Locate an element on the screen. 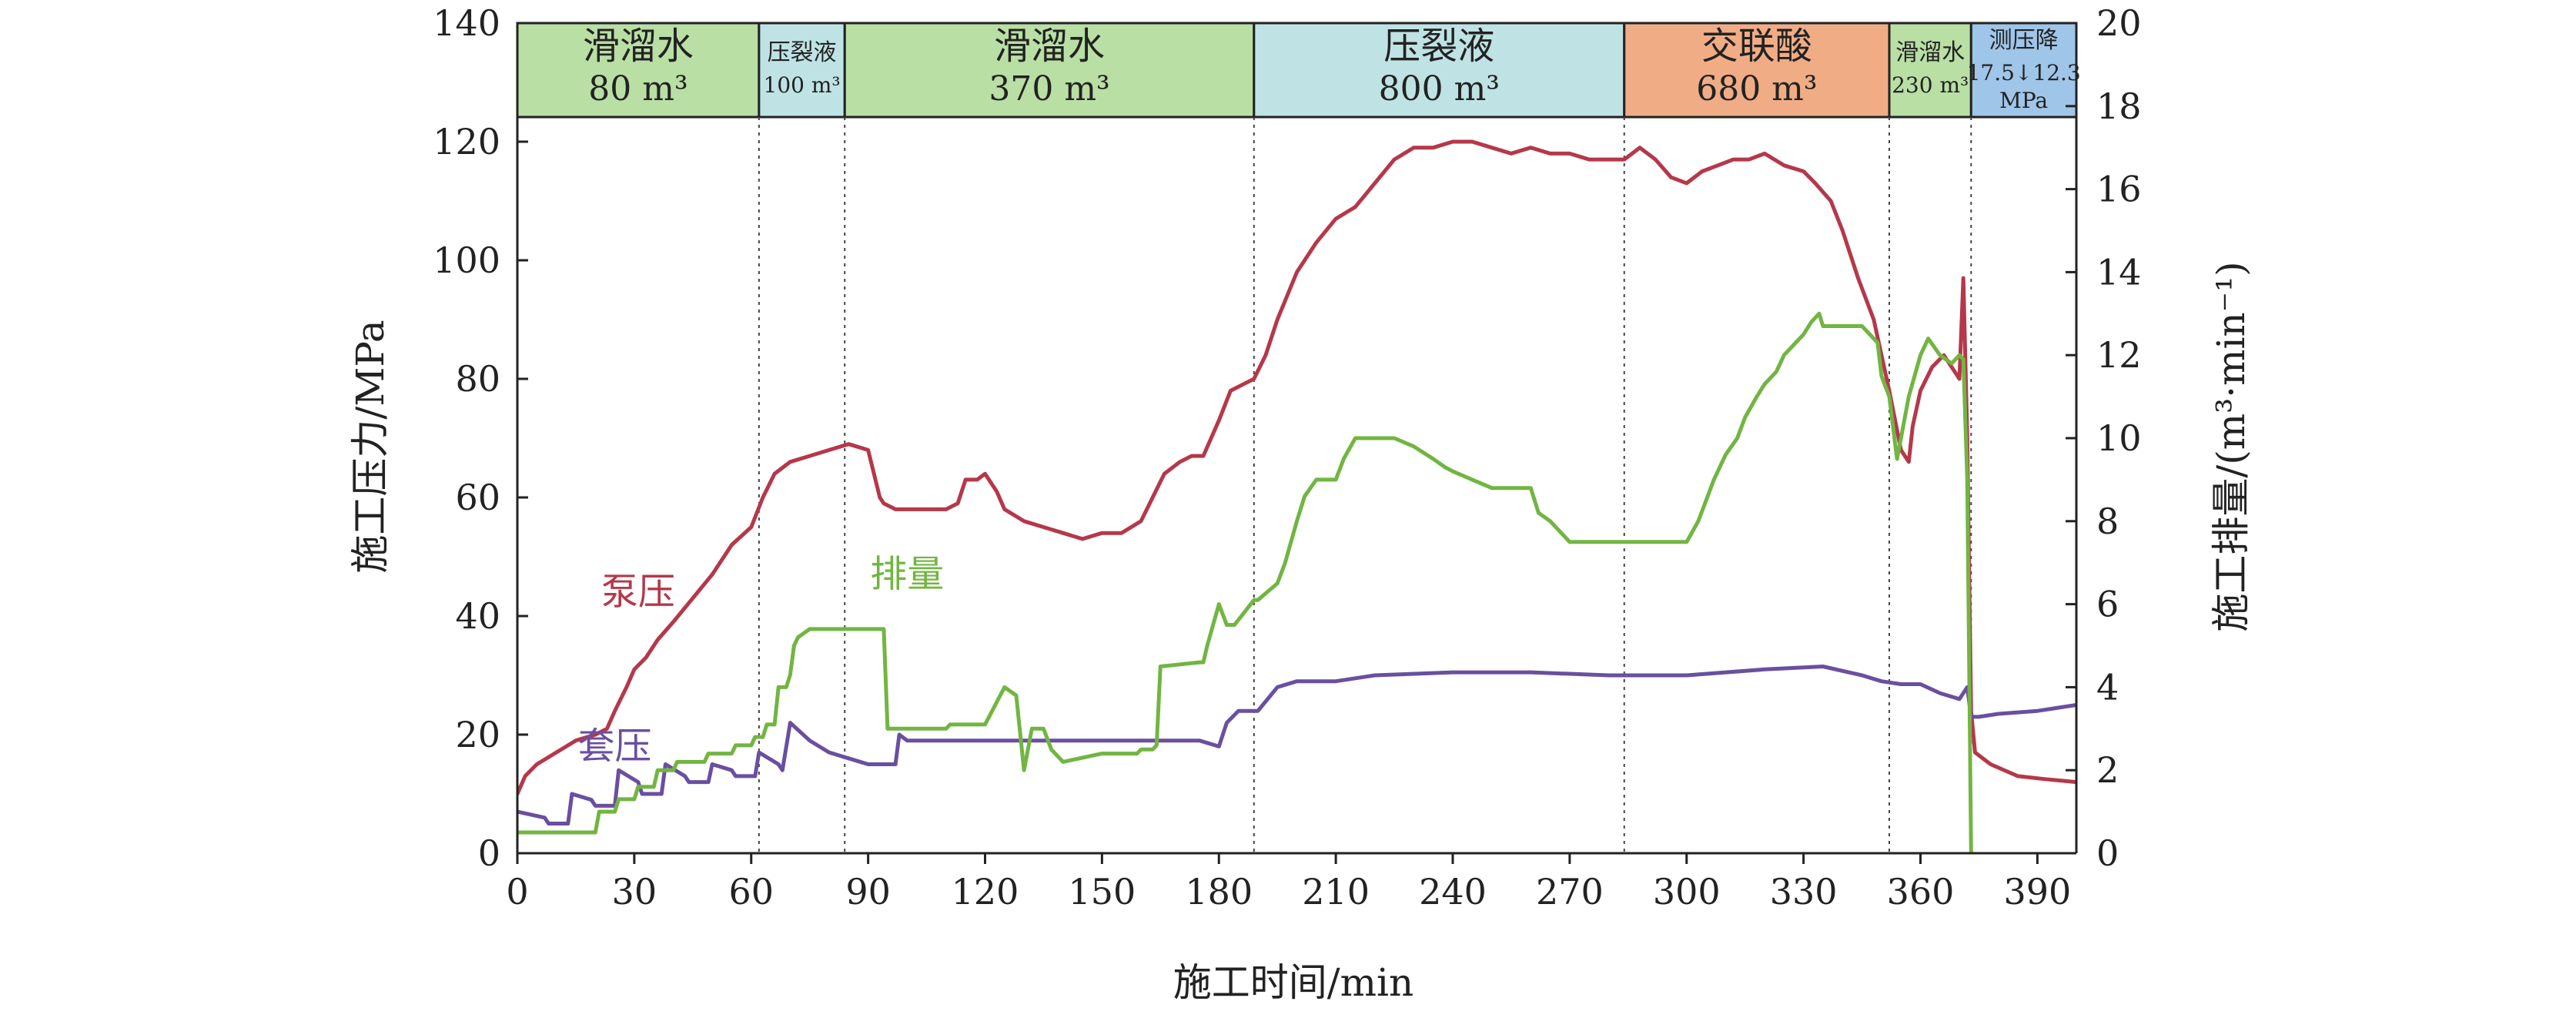 The height and width of the screenshot is (1018, 2576). y-tick-label-right: 4 is located at coordinates (2107, 687).